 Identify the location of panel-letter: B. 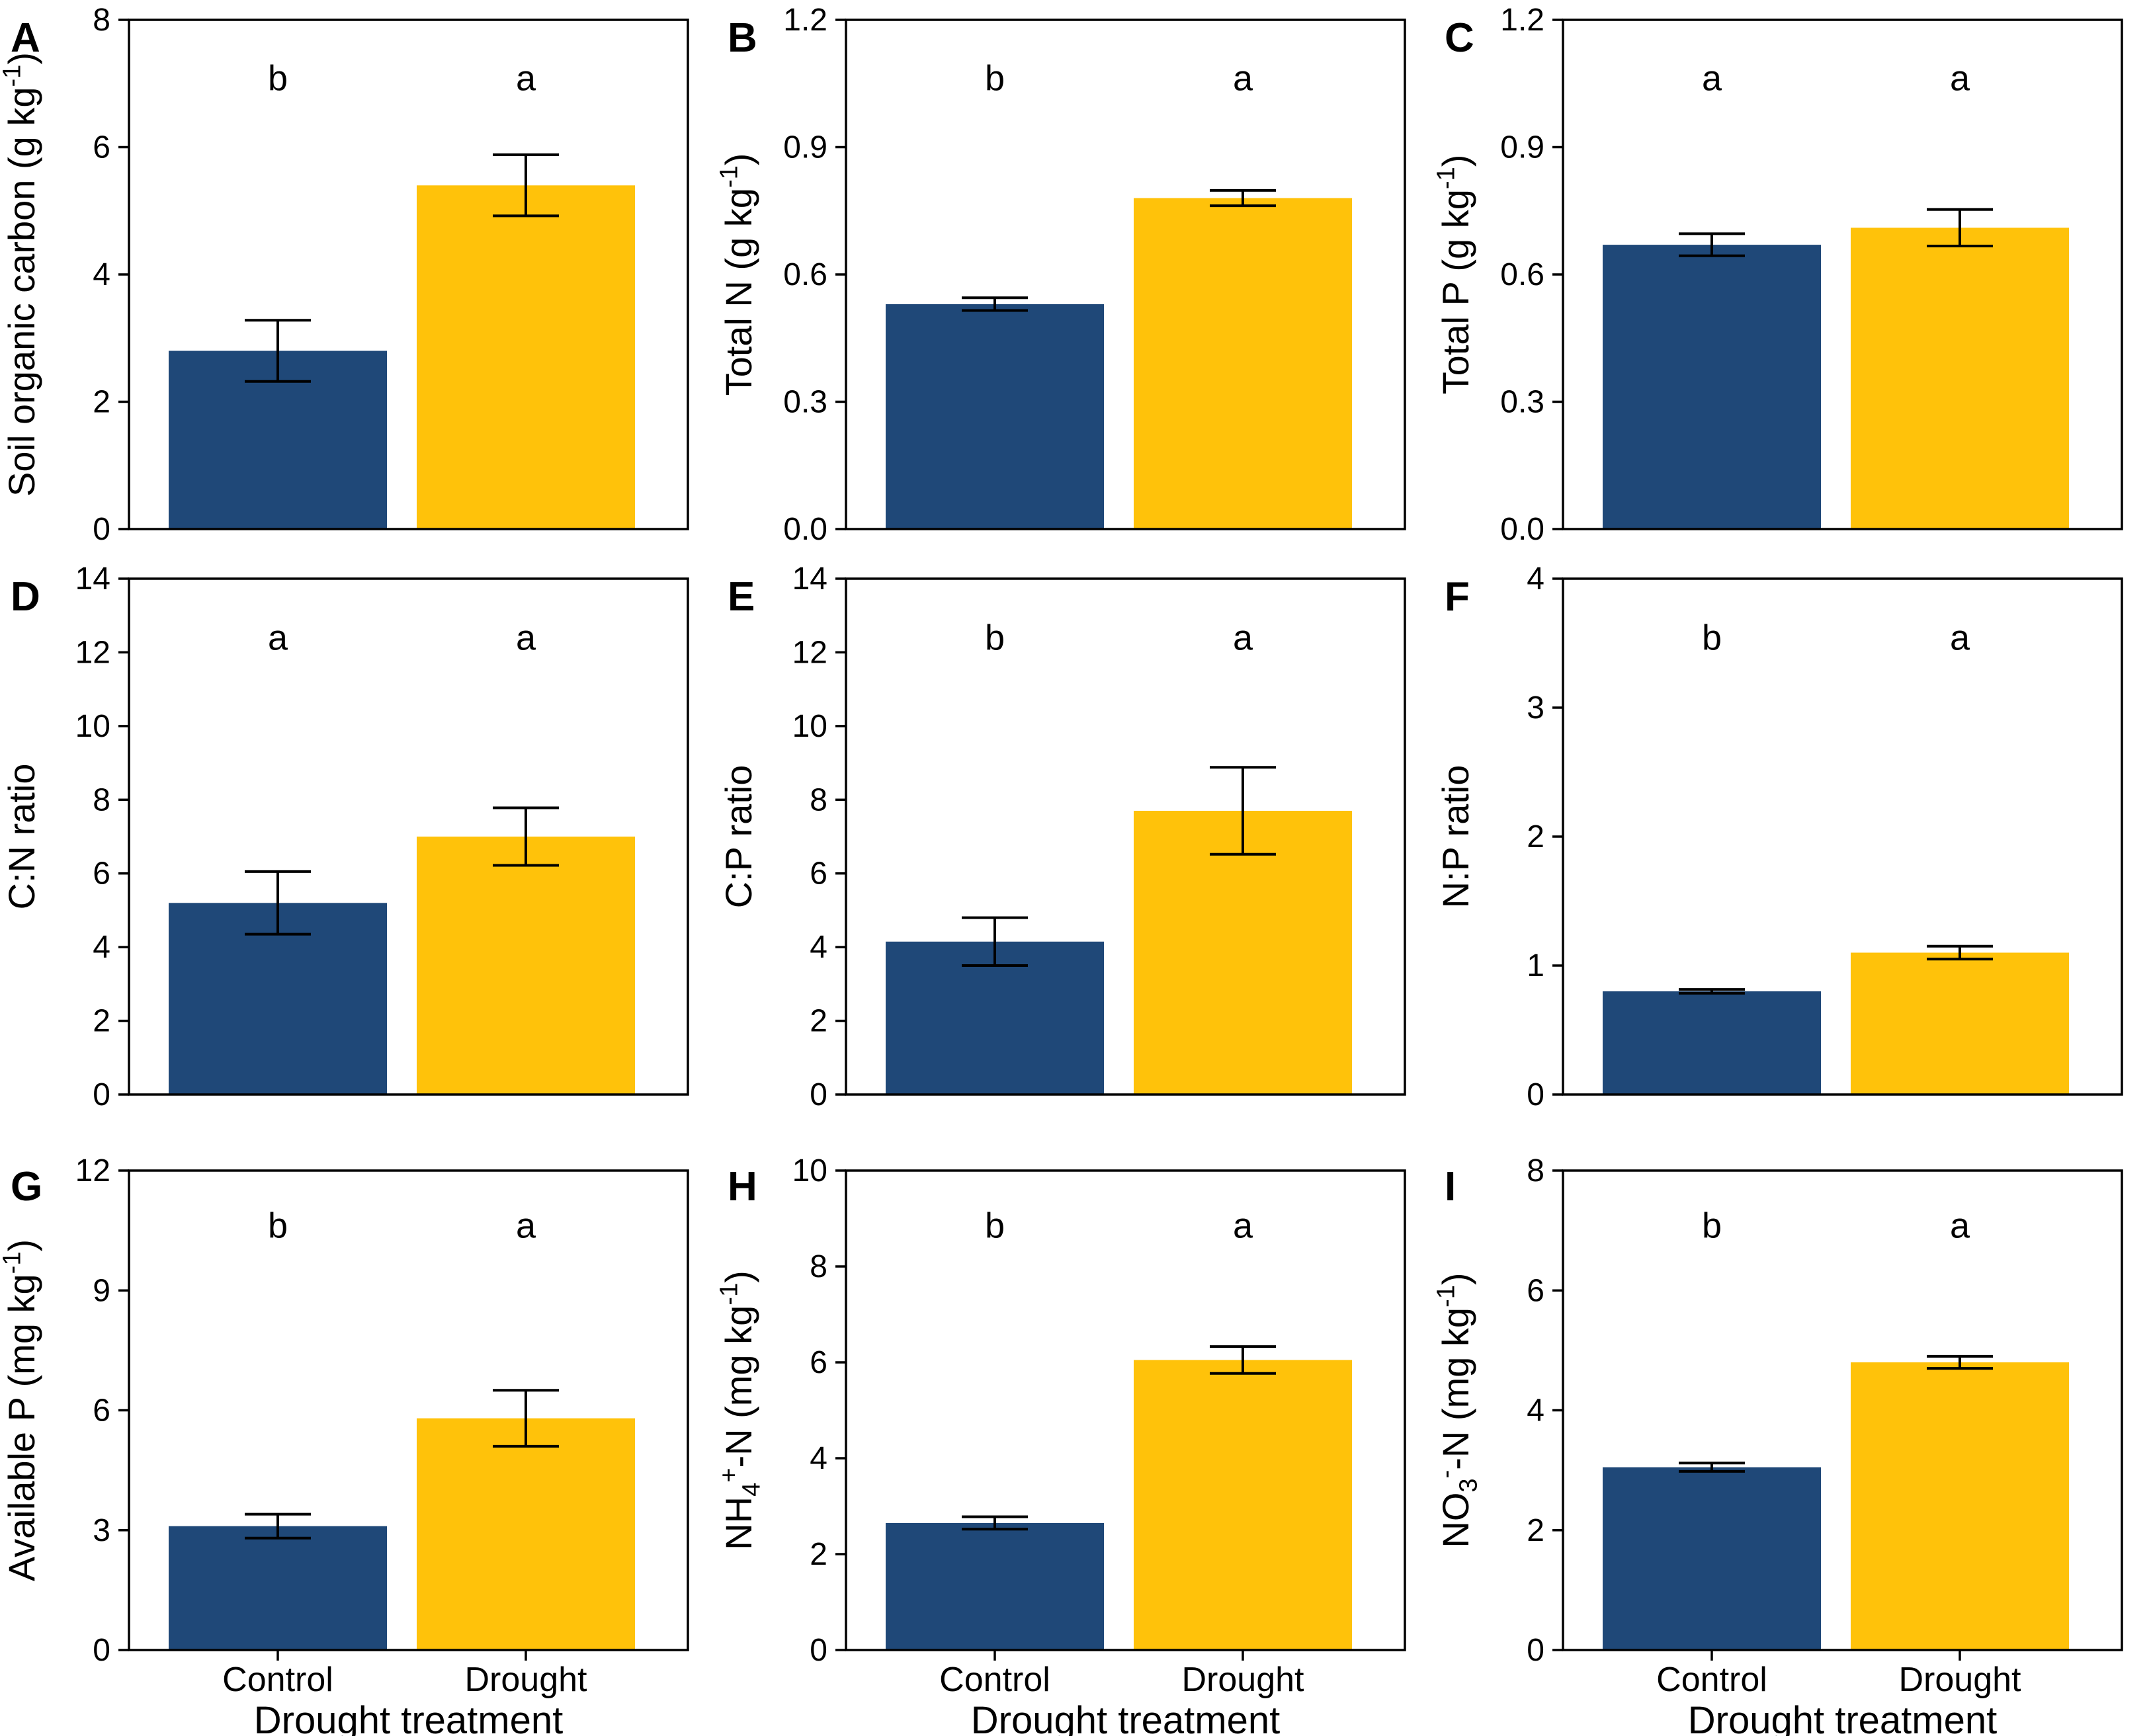
(742, 38).